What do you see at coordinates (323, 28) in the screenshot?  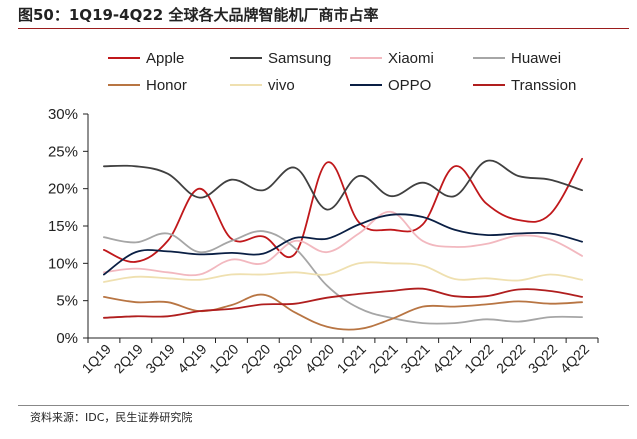 I see `title-divider` at bounding box center [323, 28].